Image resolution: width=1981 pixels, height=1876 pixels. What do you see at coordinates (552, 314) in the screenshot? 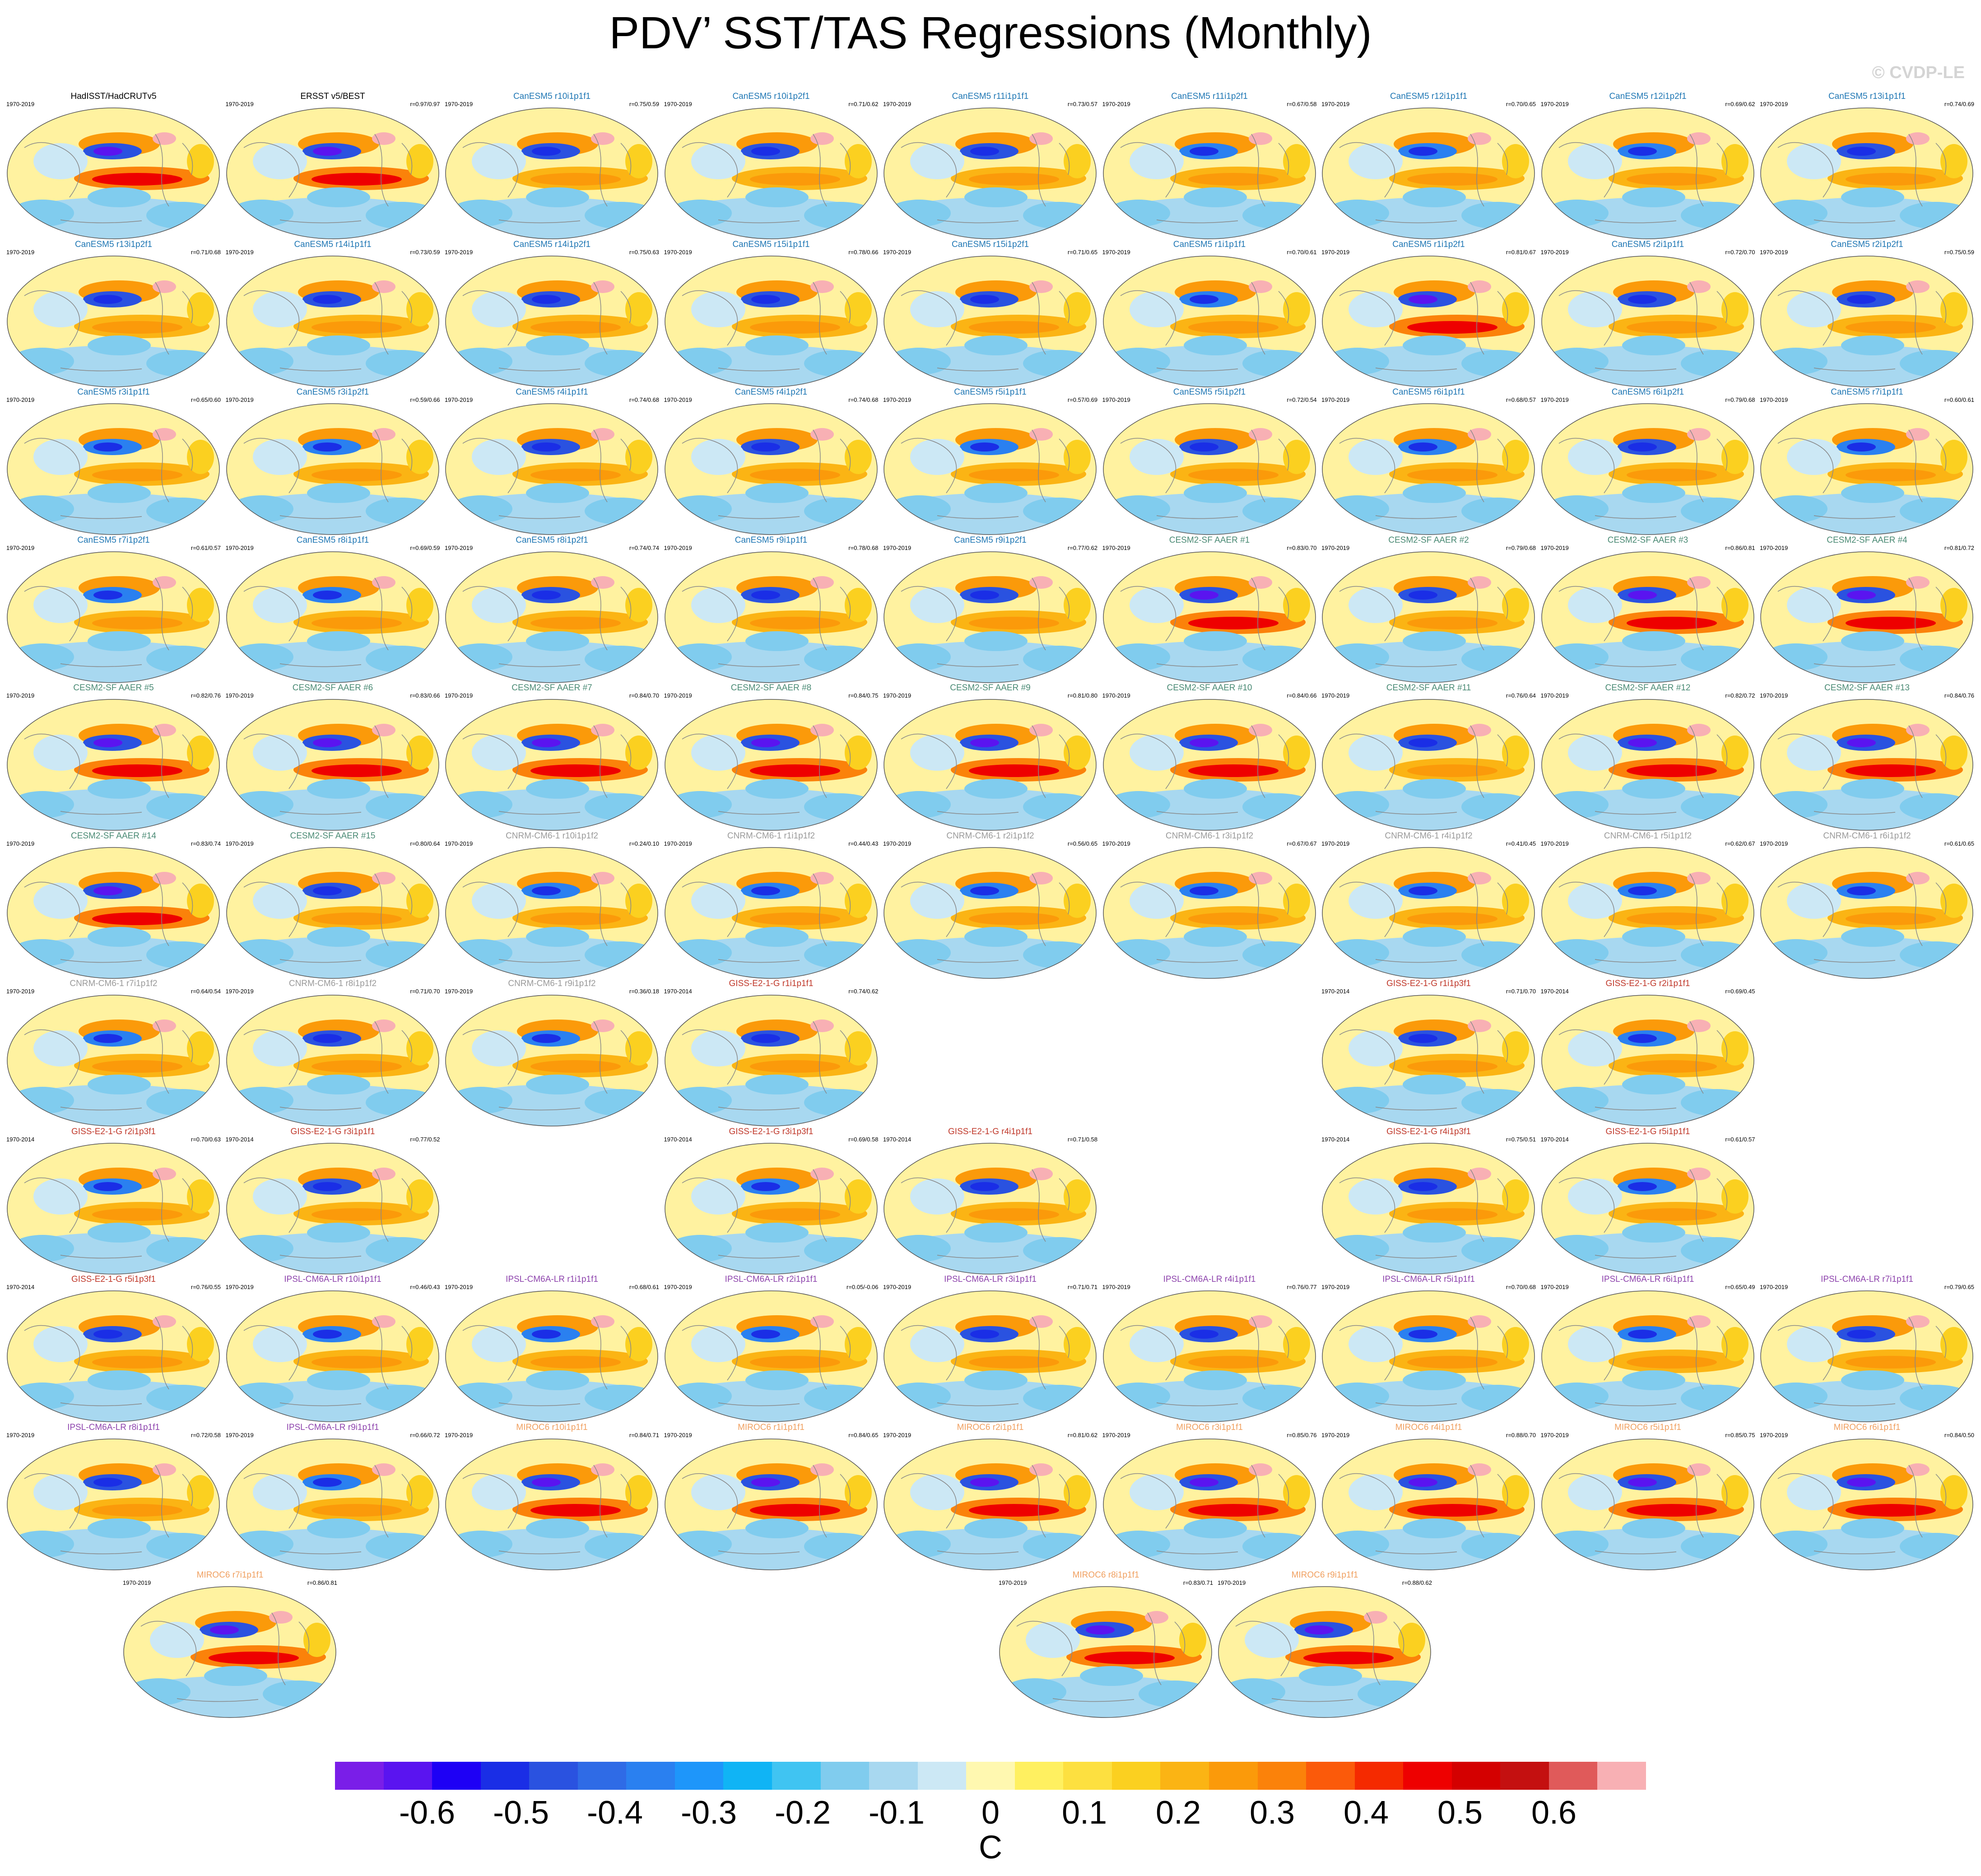
I see `map-panel: CanESM5 r14i1p2f1 1970-2019 r=0.75/0.63` at bounding box center [552, 314].